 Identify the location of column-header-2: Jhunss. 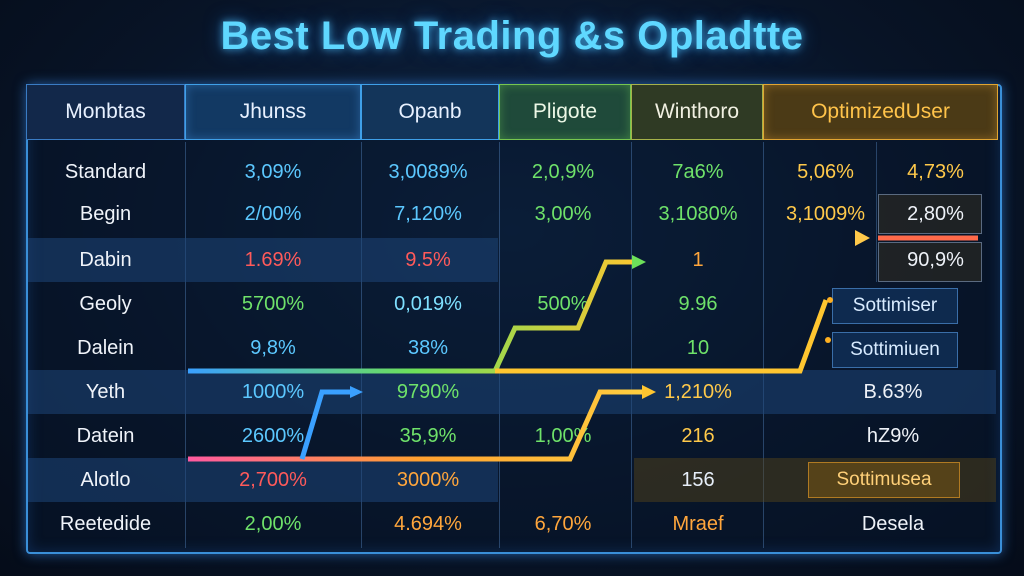
(273, 112).